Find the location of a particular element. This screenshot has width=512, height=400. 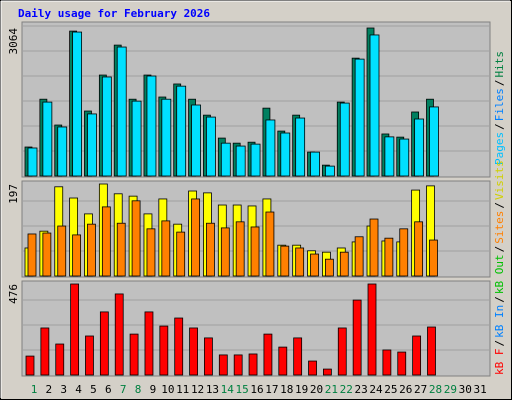

x-tick-label: 24 is located at coordinates (376, 389).